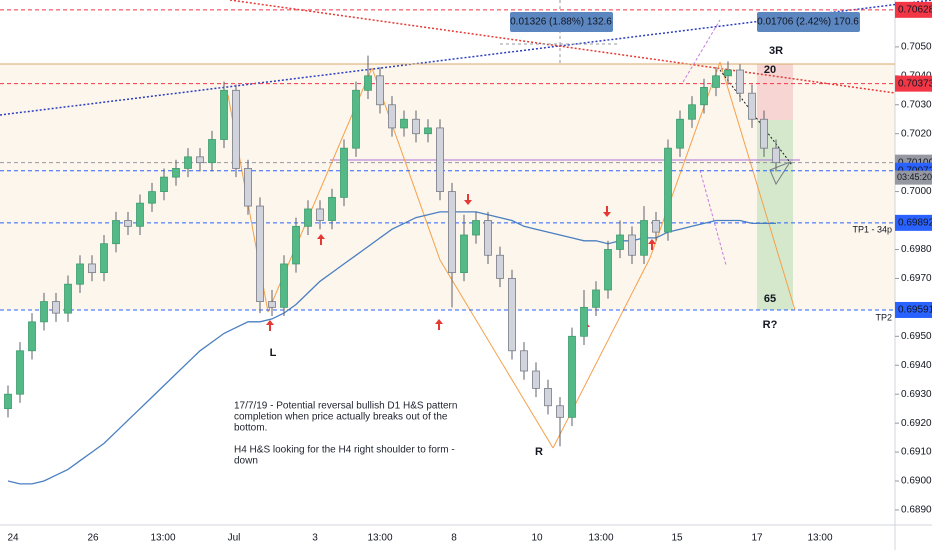  Describe the element at coordinates (677, 538) in the screenshot. I see `x-tick-label: 15` at that location.